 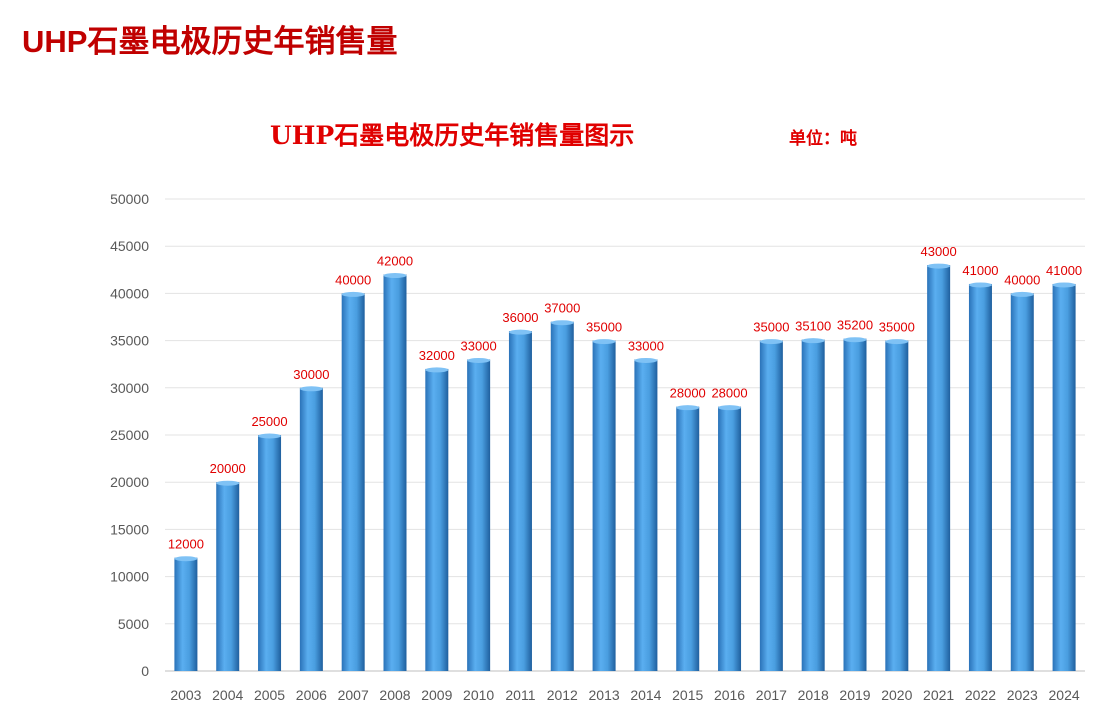 I want to click on bar-2005, so click(x=270, y=553).